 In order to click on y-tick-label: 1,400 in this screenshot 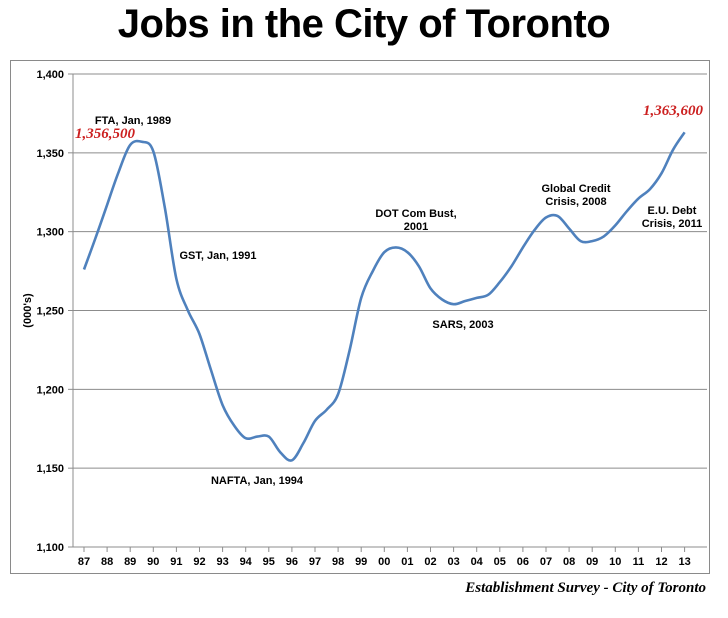, I will do `click(50, 75)`.